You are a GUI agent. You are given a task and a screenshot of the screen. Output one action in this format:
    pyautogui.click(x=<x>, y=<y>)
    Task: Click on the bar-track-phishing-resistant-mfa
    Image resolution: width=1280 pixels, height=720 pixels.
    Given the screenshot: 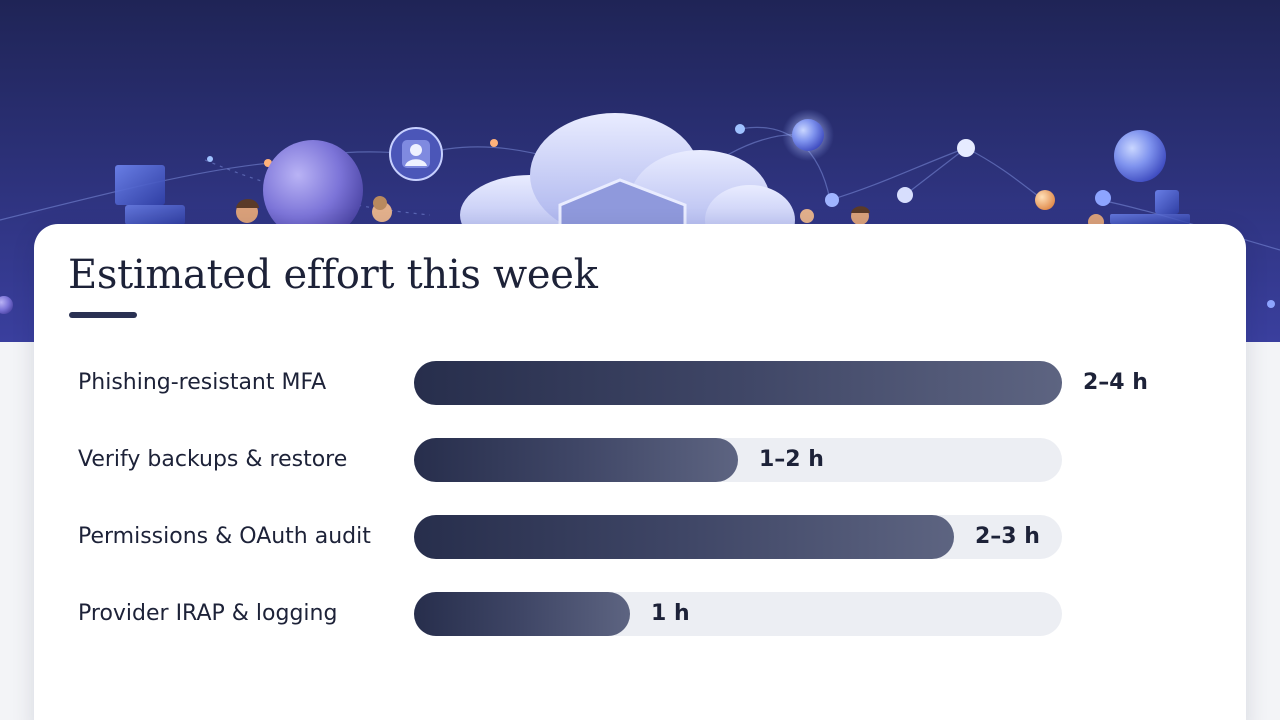 What is the action you would take?
    pyautogui.click(x=738, y=383)
    